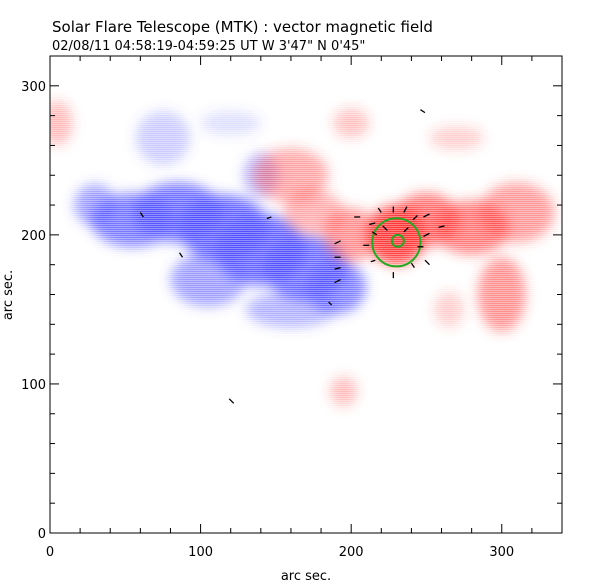 The image size is (612, 585). What do you see at coordinates (280, 552) in the screenshot?
I see `x-tick-labels: 0 100 200 300` at bounding box center [280, 552].